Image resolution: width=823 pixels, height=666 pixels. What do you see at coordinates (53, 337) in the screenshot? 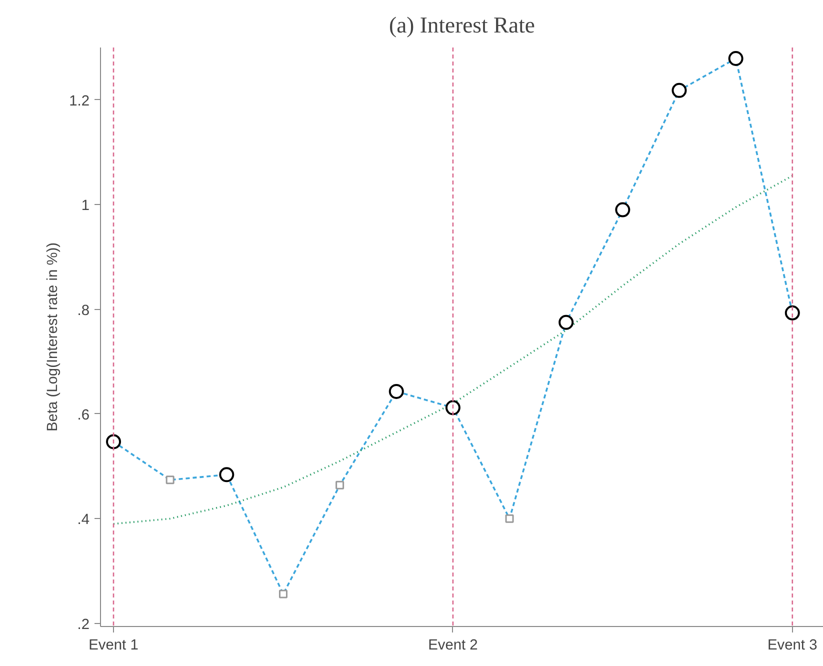
I see `y-axis-title: Beta (Log(Interest rate in %))` at bounding box center [53, 337].